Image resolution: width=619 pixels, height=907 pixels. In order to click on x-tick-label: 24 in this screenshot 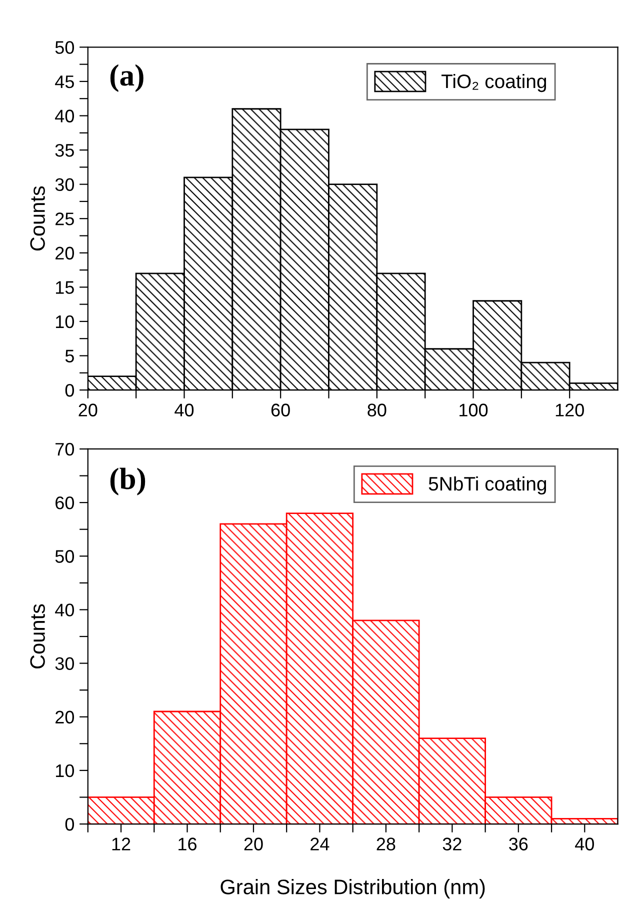, I will do `click(320, 844)`.